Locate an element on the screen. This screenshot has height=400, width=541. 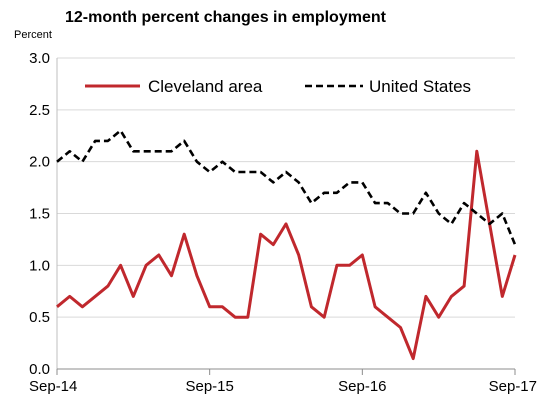
x-tick-label: Sep-17 is located at coordinates (513, 386).